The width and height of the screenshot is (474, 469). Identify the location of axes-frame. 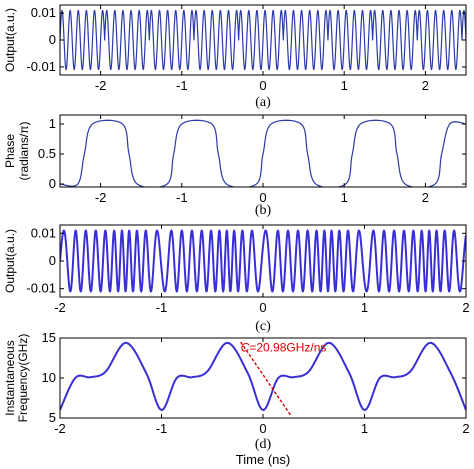
(263, 151).